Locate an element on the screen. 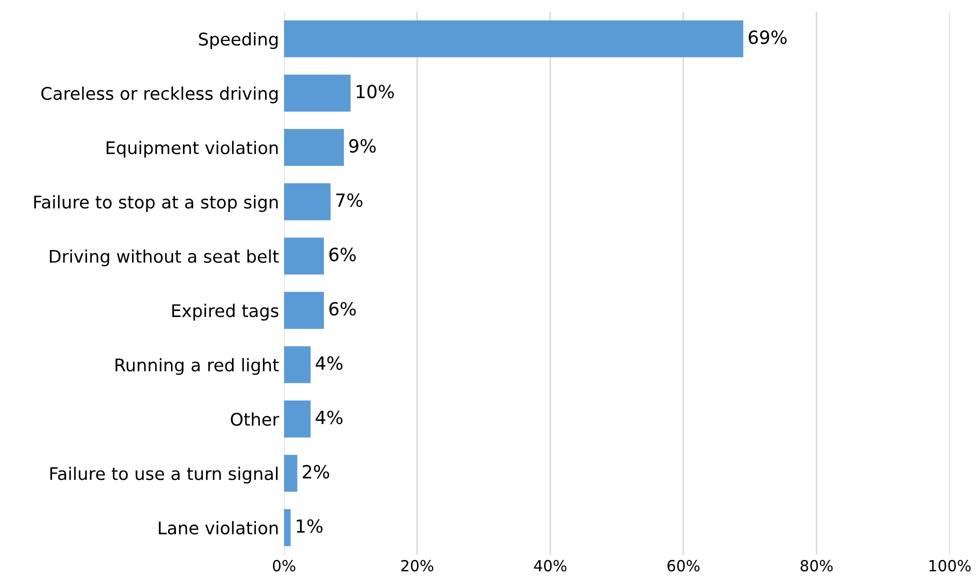 This screenshot has height=584, width=976. data-label: 7% is located at coordinates (349, 200).